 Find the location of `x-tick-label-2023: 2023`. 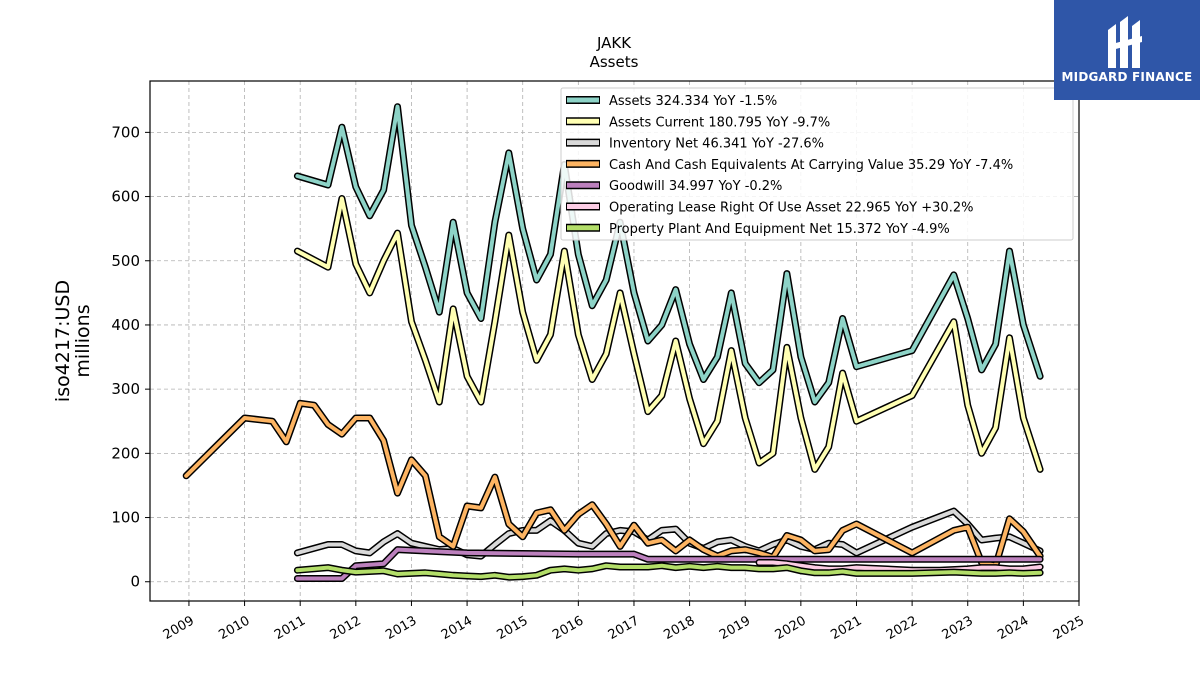

x-tick-label-2023: 2023 is located at coordinates (958, 628).